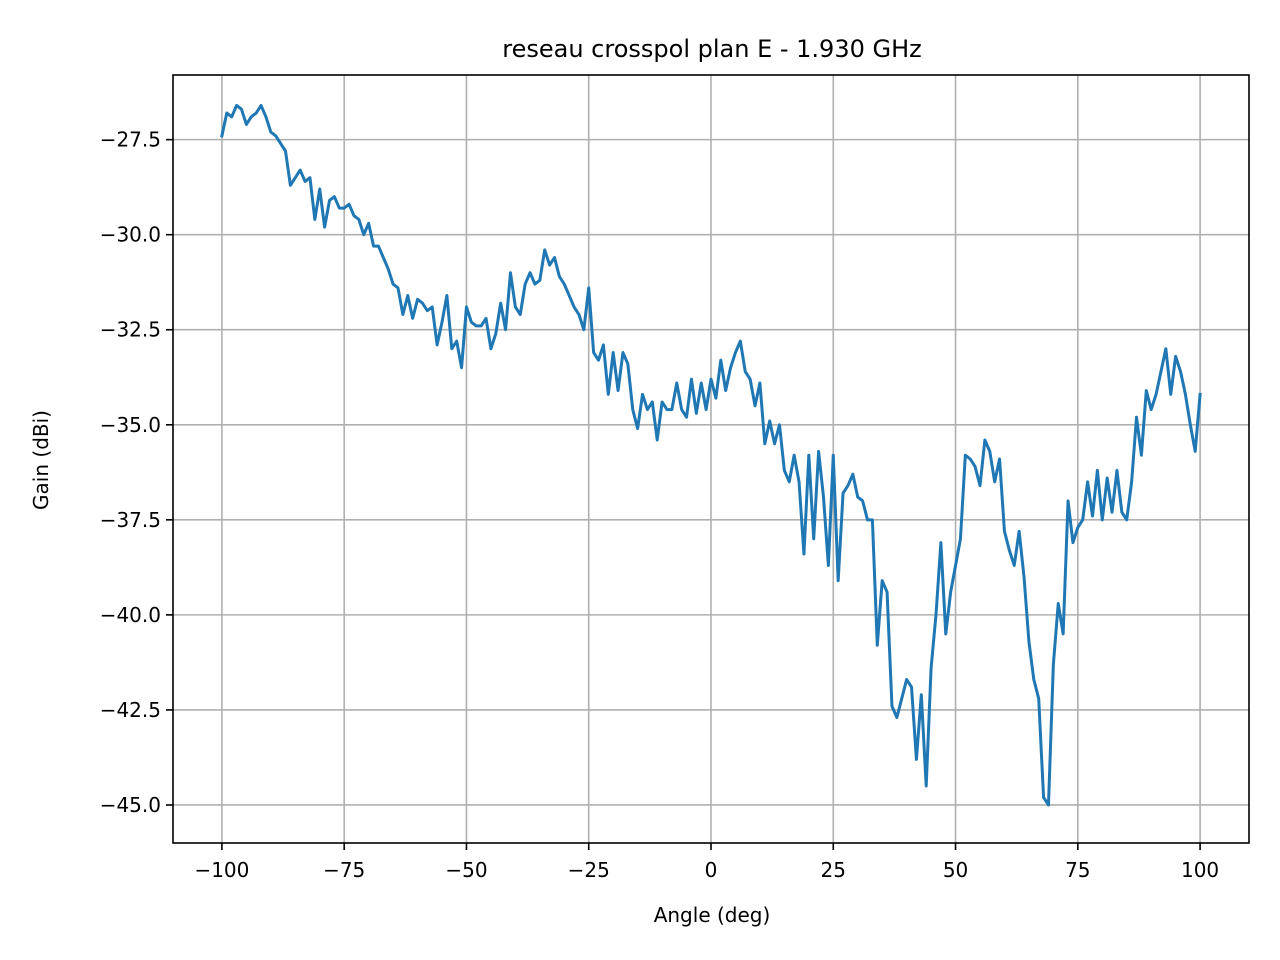 This screenshot has height=960, width=1280. What do you see at coordinates (1200, 870) in the screenshot?
I see `x-tick-label: 100` at bounding box center [1200, 870].